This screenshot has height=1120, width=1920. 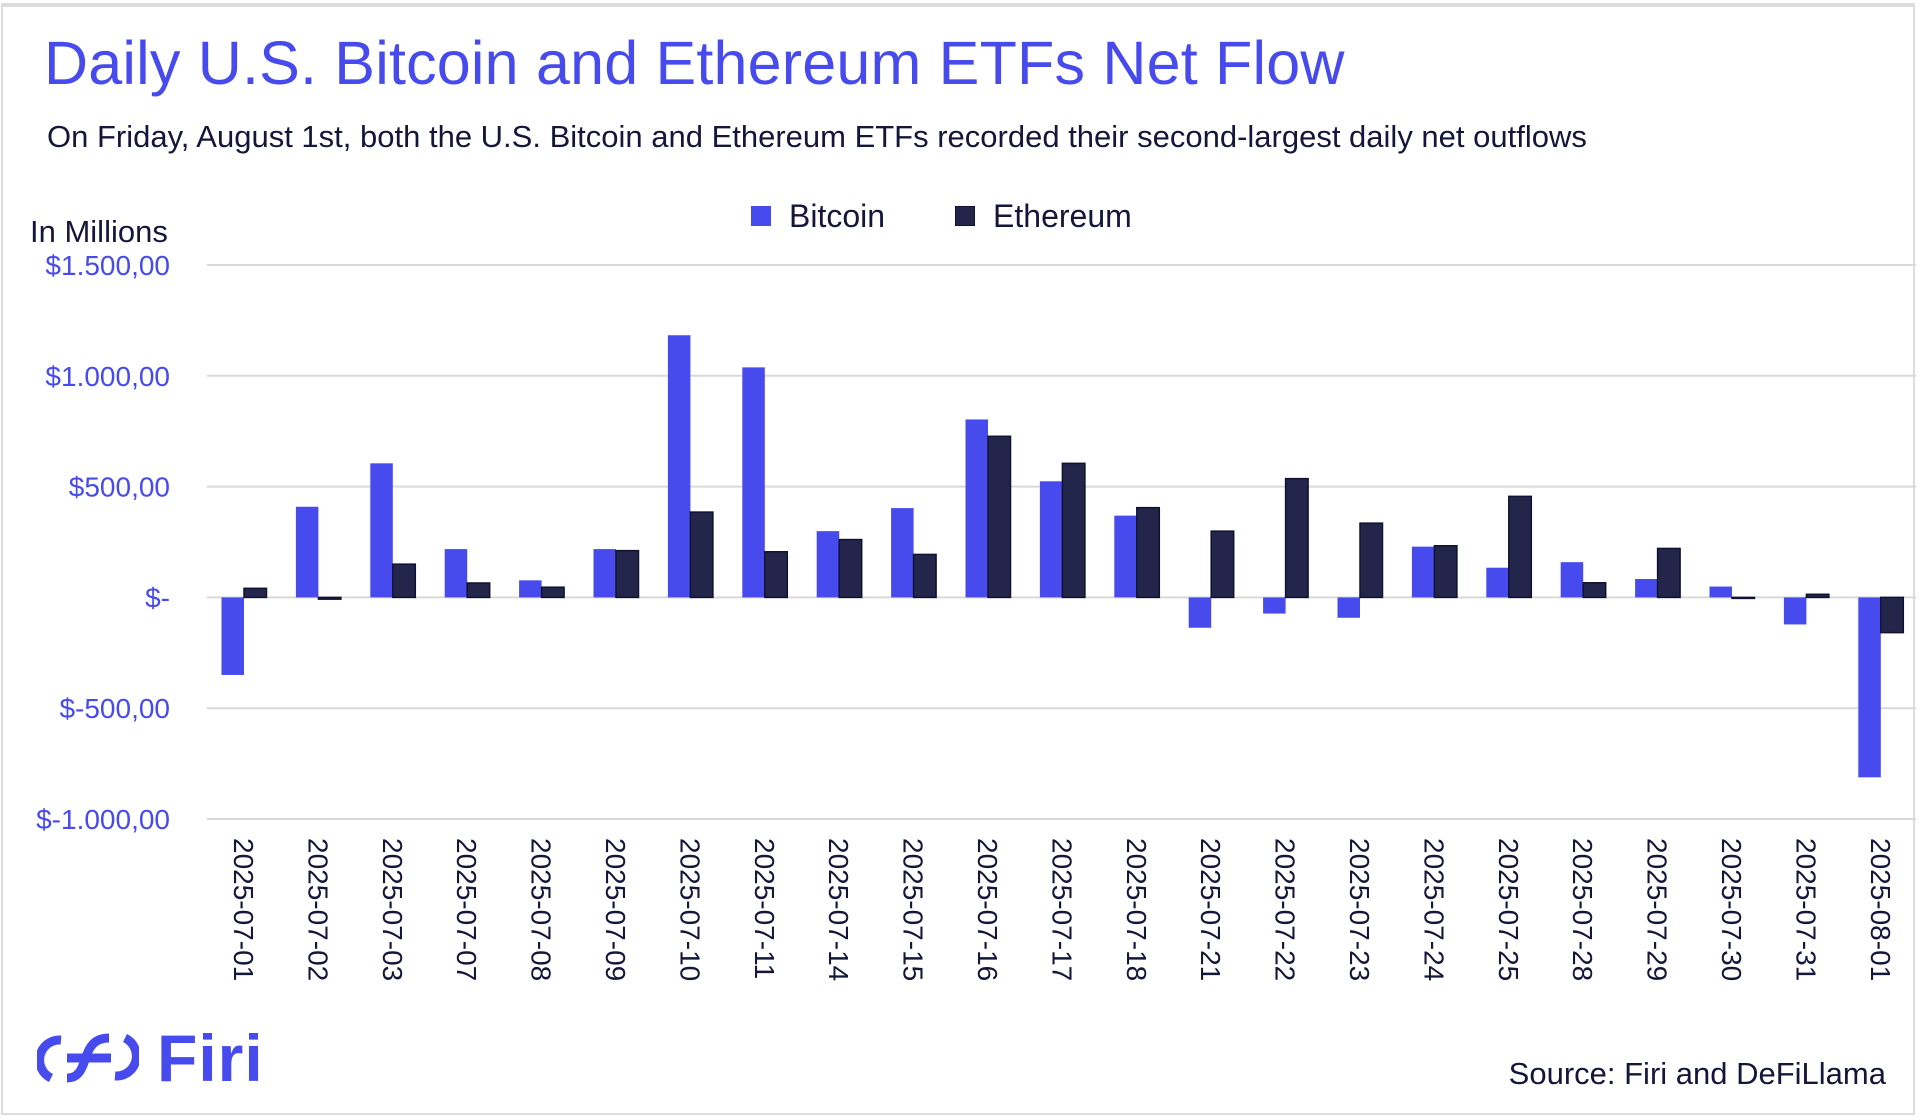 I want to click on x-tick-label: 2025-07-10, so click(x=689, y=909).